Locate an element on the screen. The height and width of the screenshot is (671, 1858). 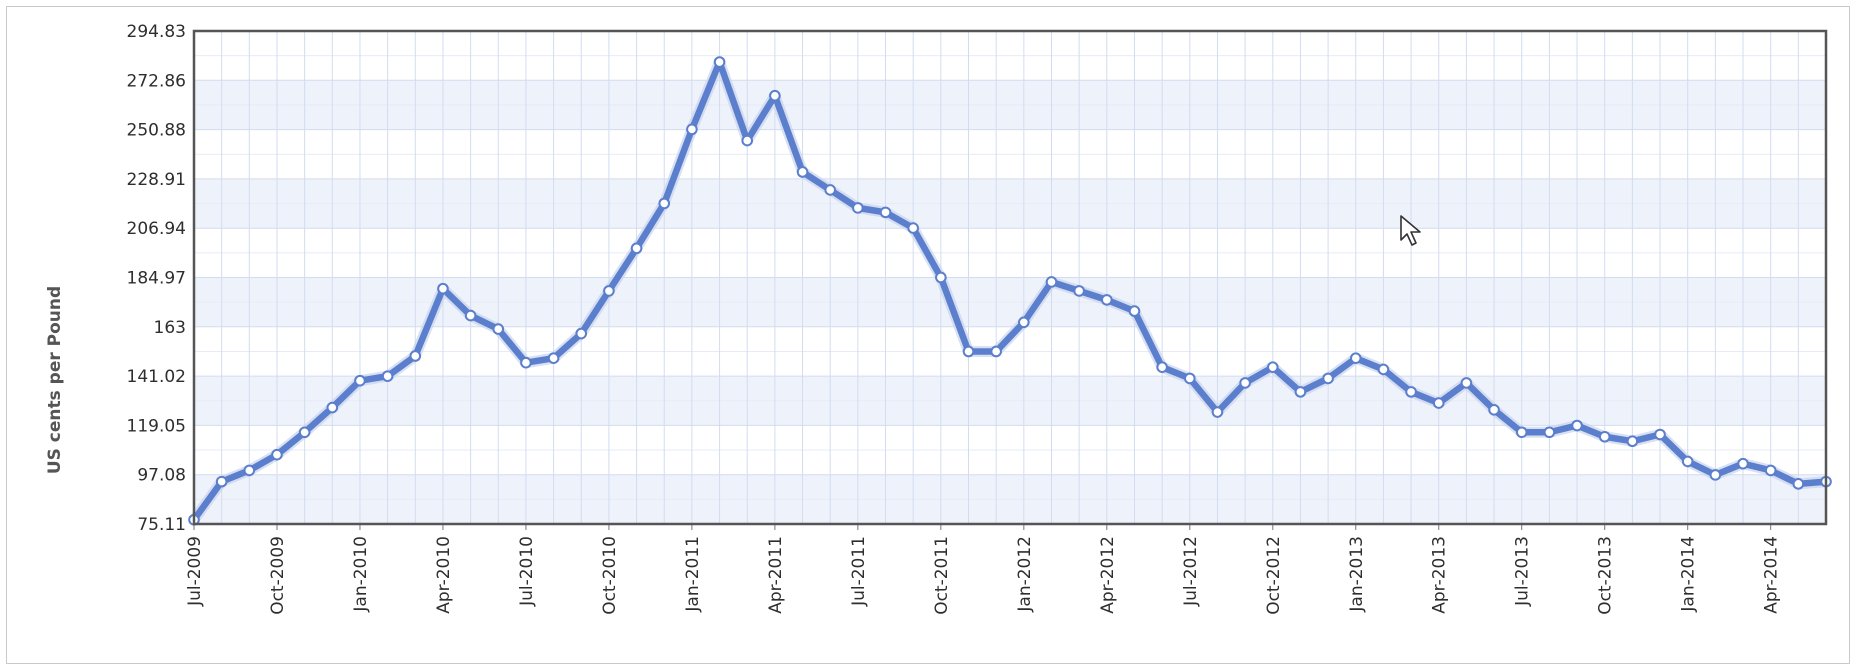
x-tick-label: Jan-2013 is located at coordinates (1357, 574).